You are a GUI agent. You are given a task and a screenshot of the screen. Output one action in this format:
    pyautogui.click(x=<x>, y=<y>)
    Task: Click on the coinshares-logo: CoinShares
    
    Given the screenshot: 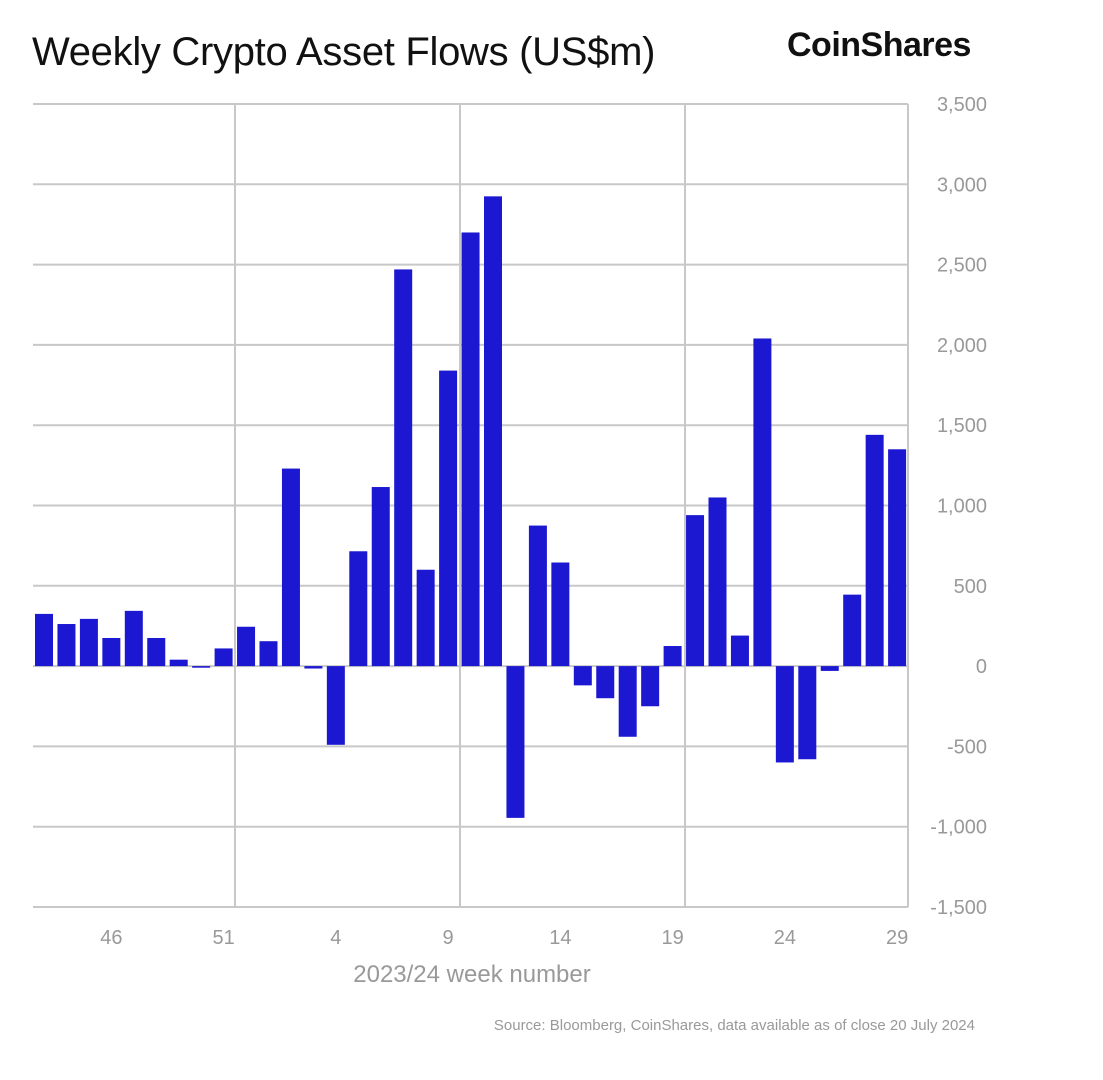 What is the action you would take?
    pyautogui.click(x=879, y=45)
    